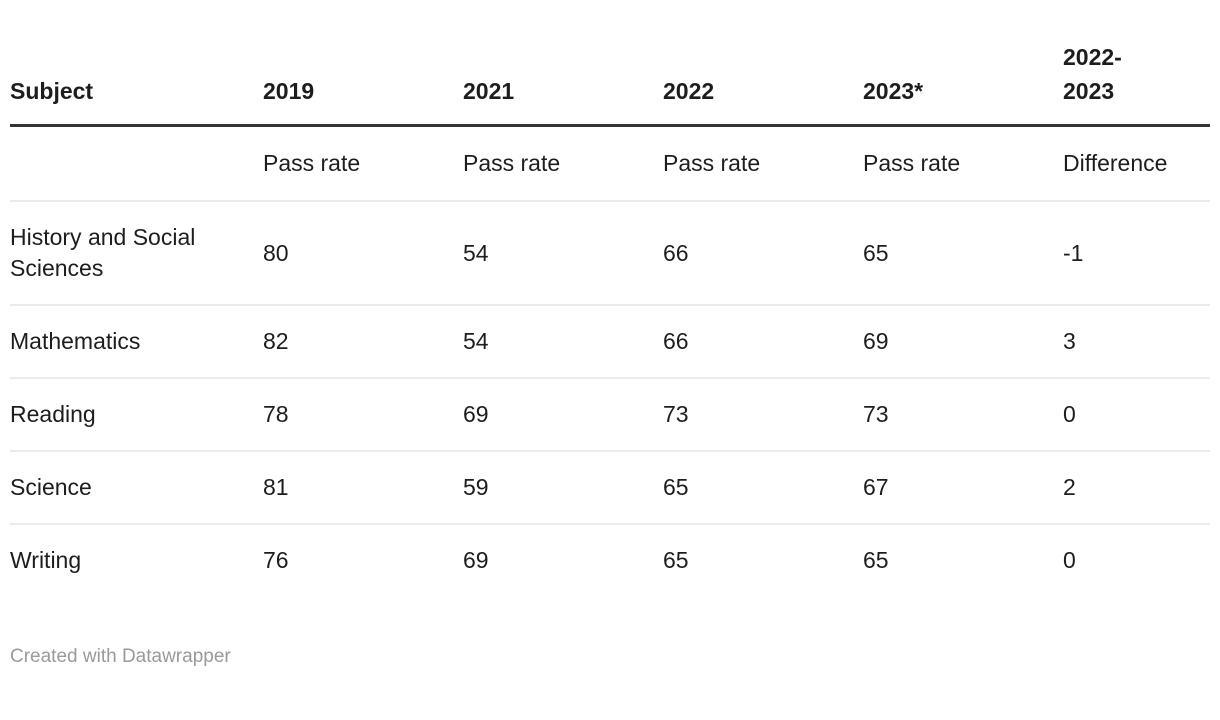 This screenshot has width=1220, height=720. What do you see at coordinates (763, 163) in the screenshot?
I see `subheader-2022: Pass rate` at bounding box center [763, 163].